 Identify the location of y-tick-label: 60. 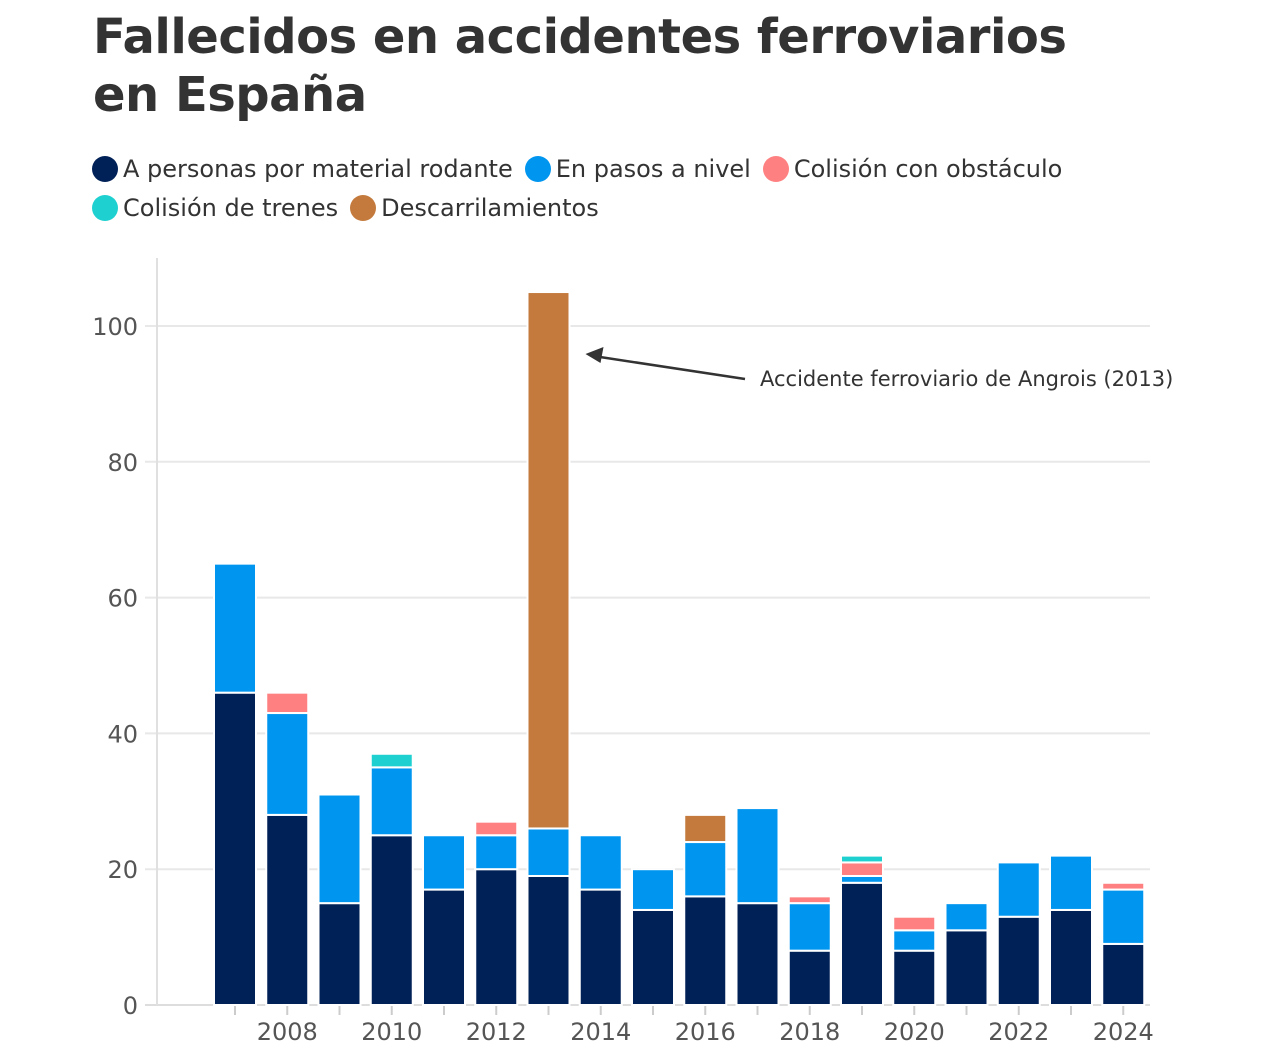
(122, 599).